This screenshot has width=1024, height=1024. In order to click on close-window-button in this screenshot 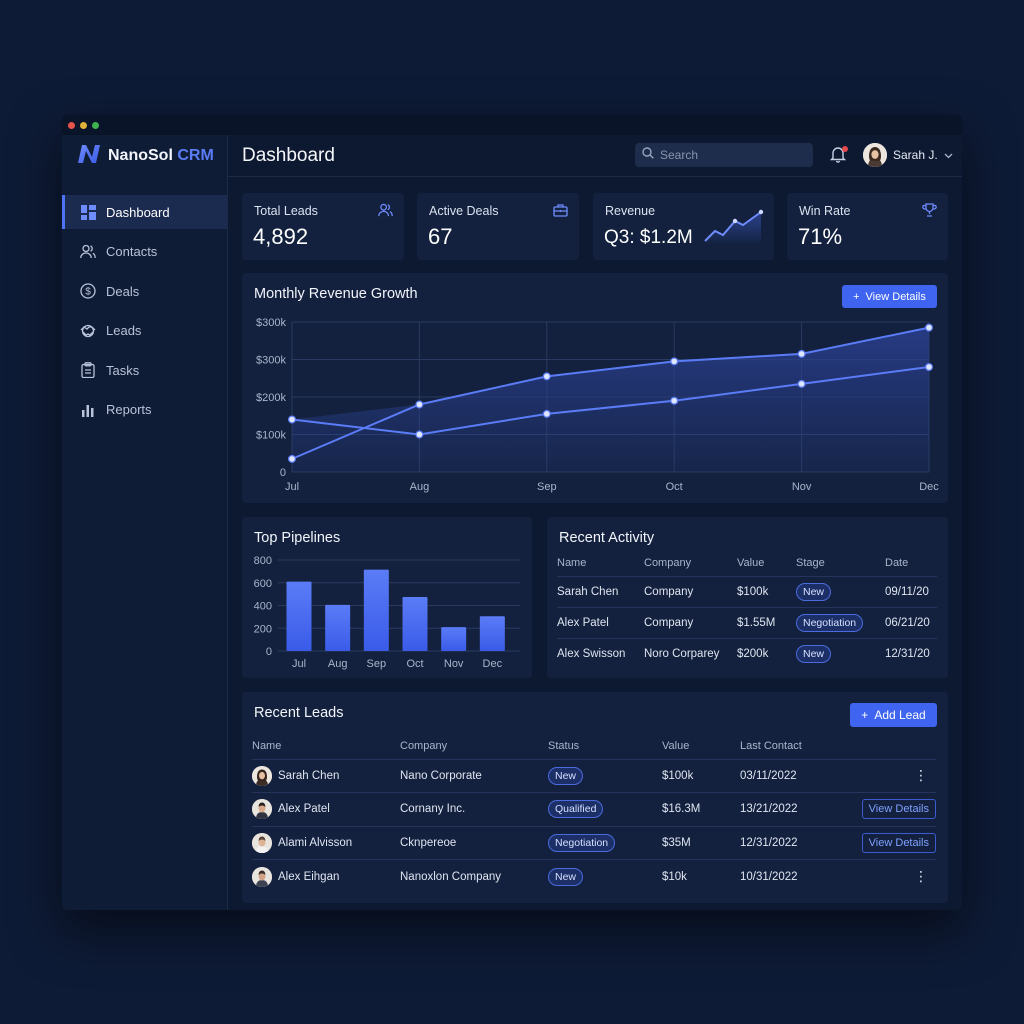, I will do `click(71, 125)`.